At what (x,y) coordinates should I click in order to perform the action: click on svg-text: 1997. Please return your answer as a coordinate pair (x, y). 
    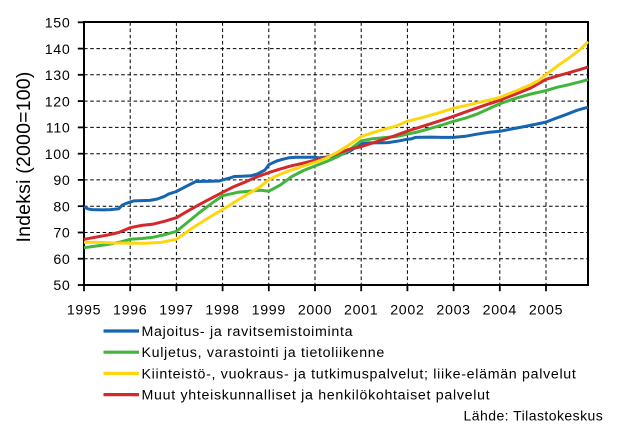
    Looking at the image, I should click on (176, 311).